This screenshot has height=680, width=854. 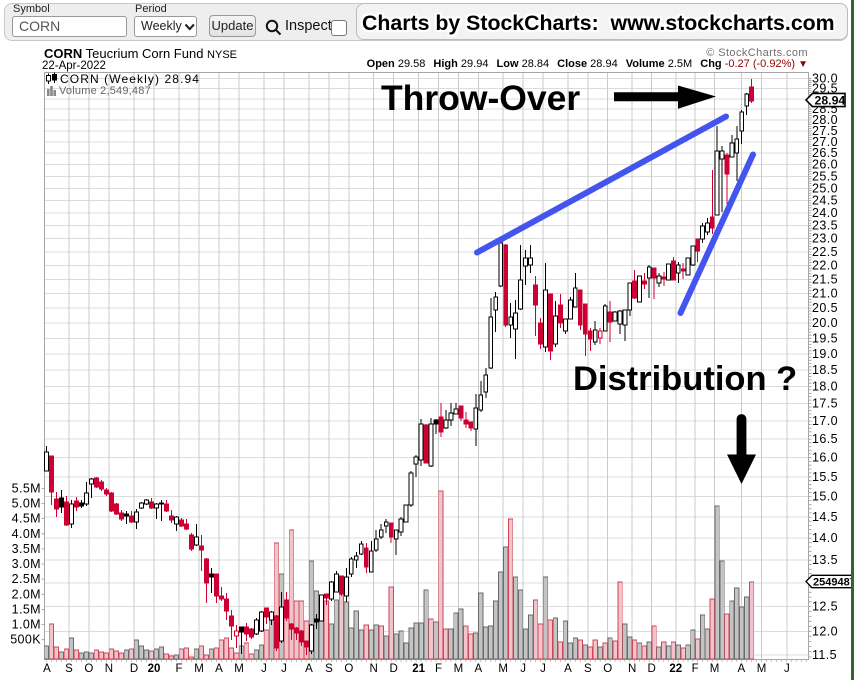 I want to click on svg-text: 26.0, so click(x=825, y=165).